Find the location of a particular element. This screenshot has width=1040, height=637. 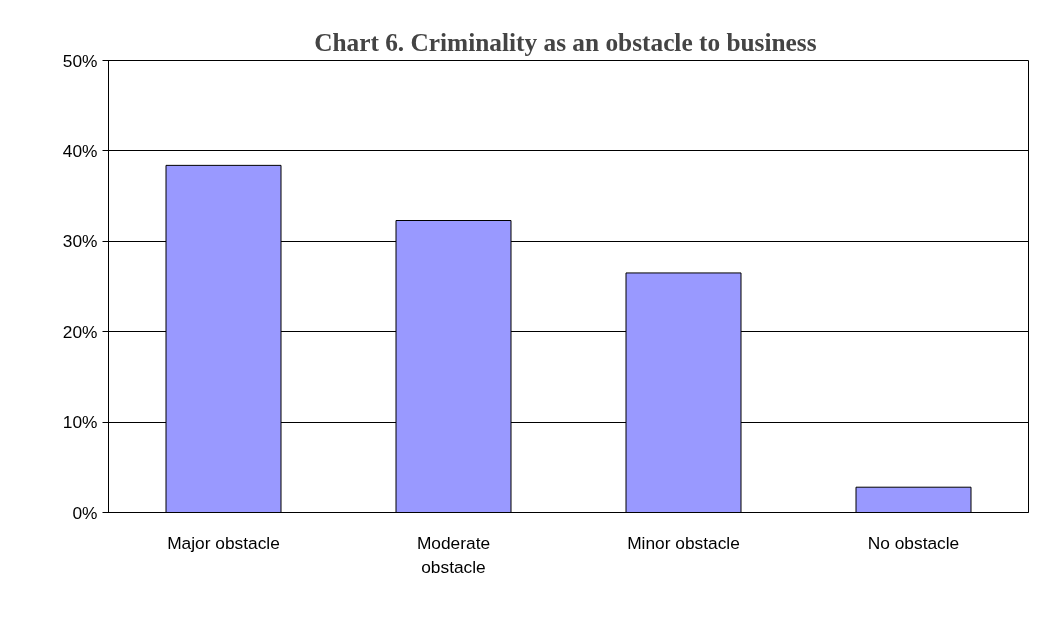

x-tick-label: Moderate obstacle is located at coordinates (453, 554).